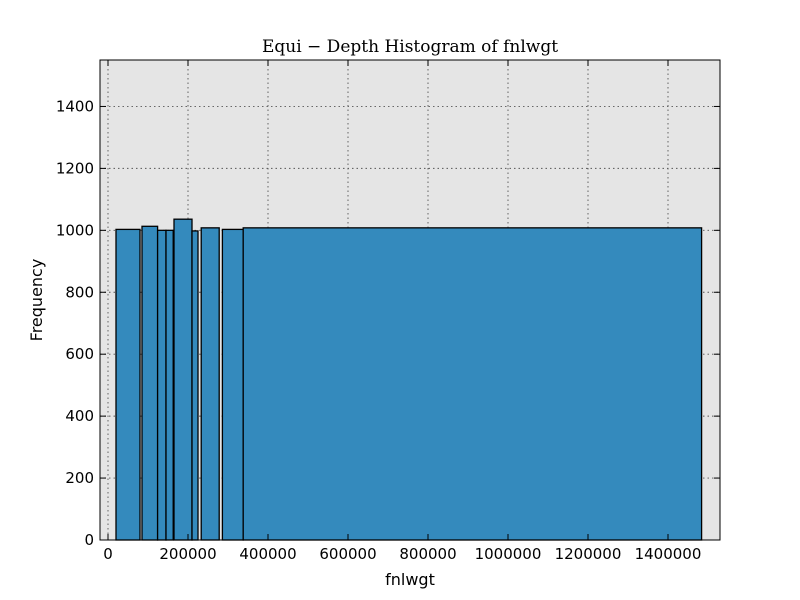 The image size is (800, 600). I want to click on x-tick-label: 1200000, so click(588, 554).